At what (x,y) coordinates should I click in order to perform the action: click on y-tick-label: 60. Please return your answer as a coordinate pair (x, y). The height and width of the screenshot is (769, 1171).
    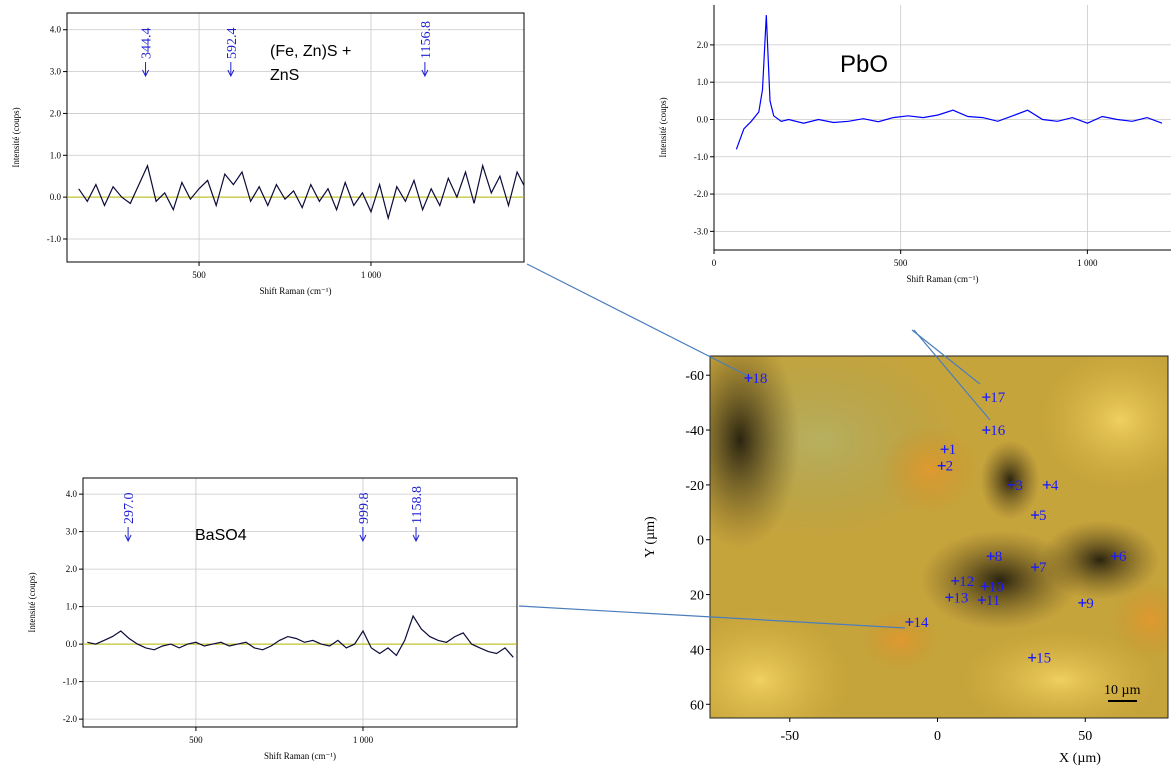
    Looking at the image, I should click on (697, 705).